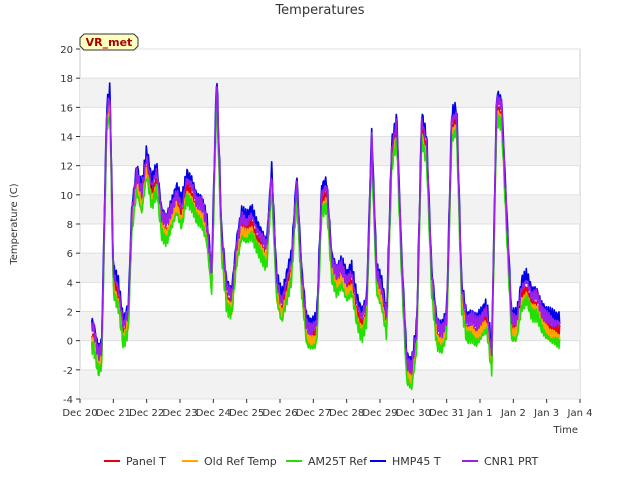 Image resolution: width=640 pixels, height=480 pixels. Describe the element at coordinates (546, 413) in the screenshot. I see `x-tick-label: Jan 3` at that location.